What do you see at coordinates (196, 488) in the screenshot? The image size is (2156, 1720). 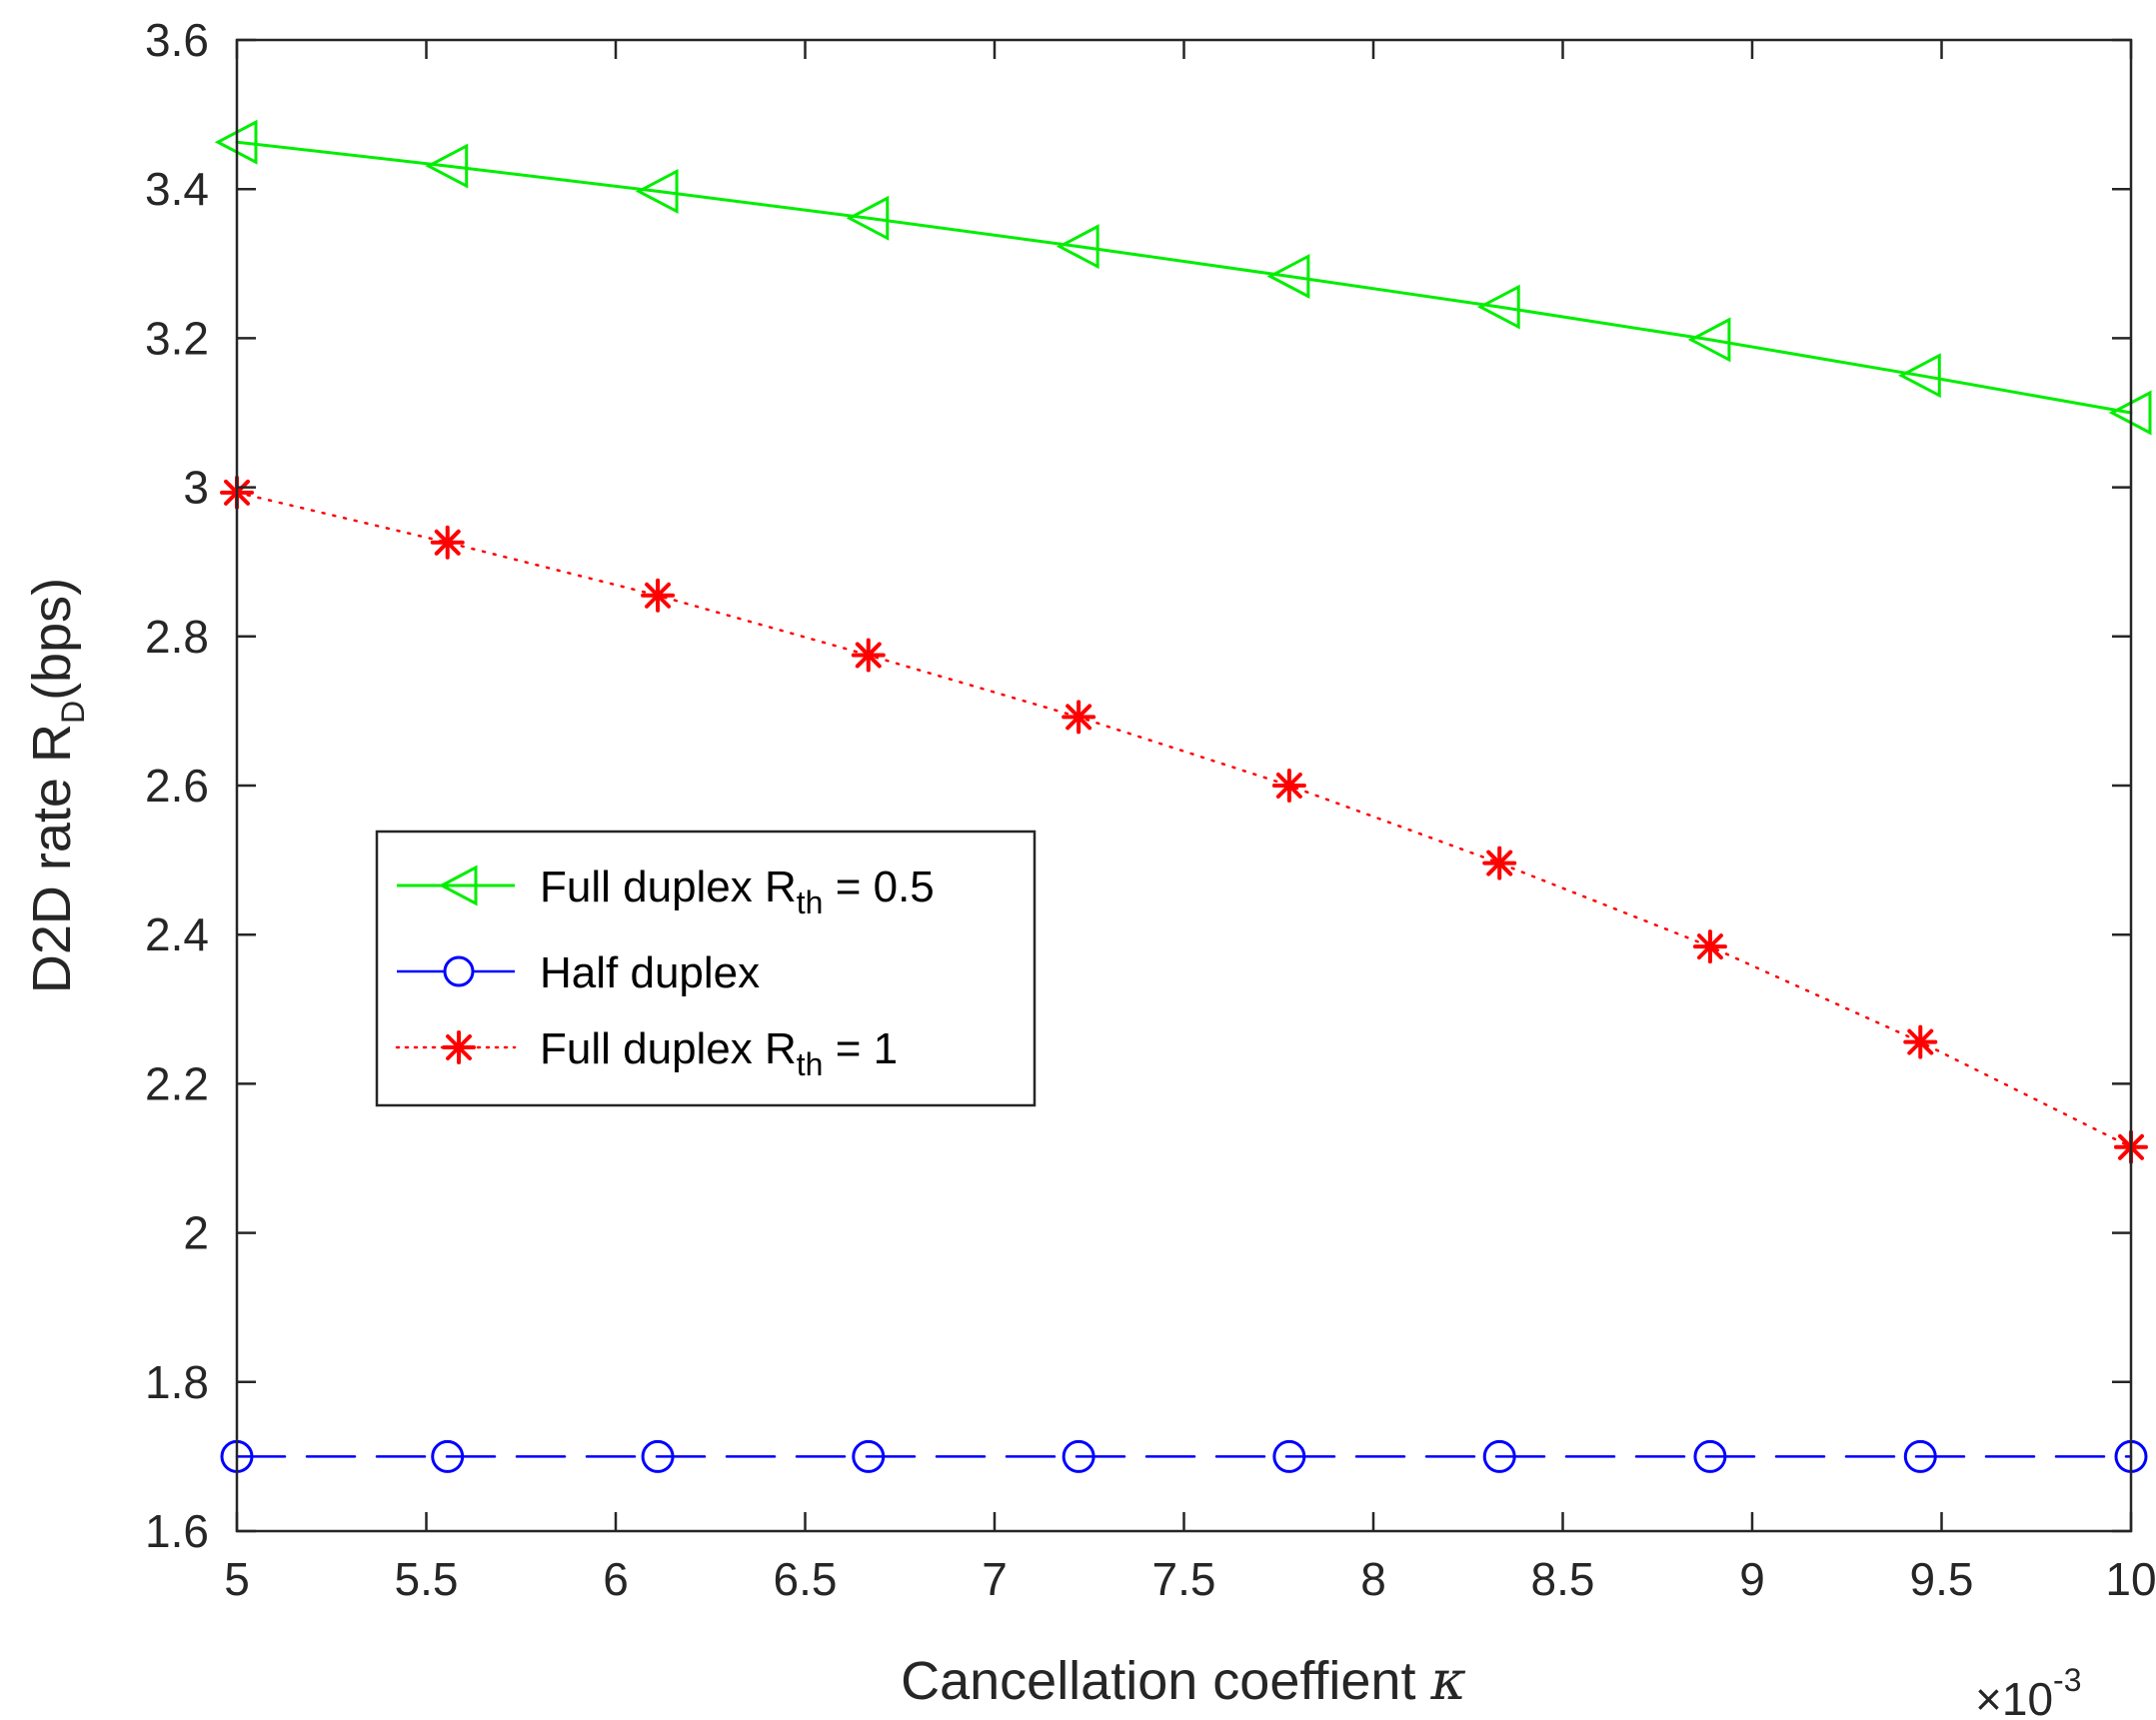 I see `y-tick-label: 3` at bounding box center [196, 488].